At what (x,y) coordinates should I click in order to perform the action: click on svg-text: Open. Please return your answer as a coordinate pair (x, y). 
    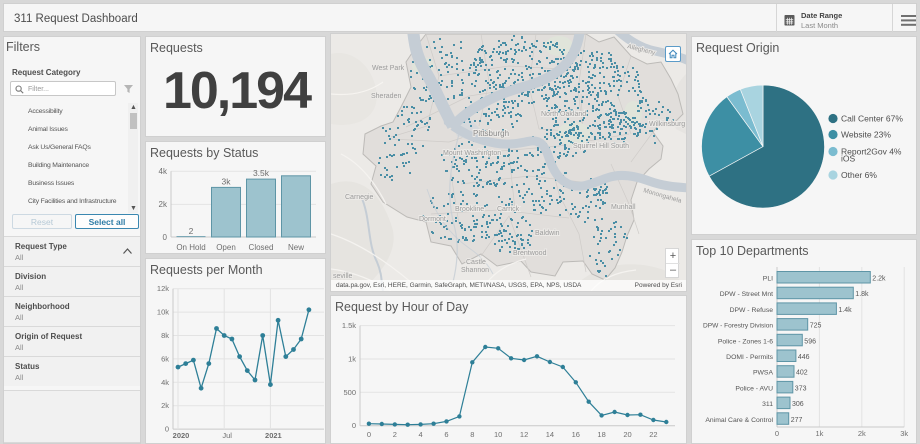
    Looking at the image, I should click on (226, 247).